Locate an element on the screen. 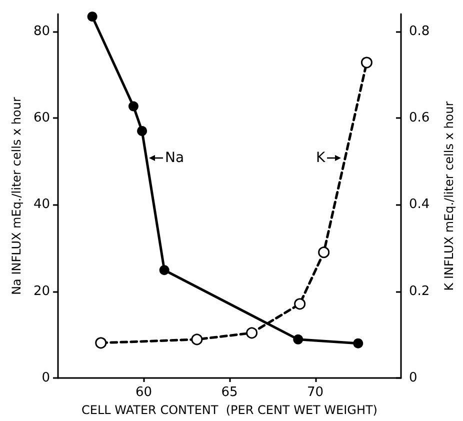 The width and height of the screenshot is (463, 421). y2-tick-label: 0 is located at coordinates (413, 378).